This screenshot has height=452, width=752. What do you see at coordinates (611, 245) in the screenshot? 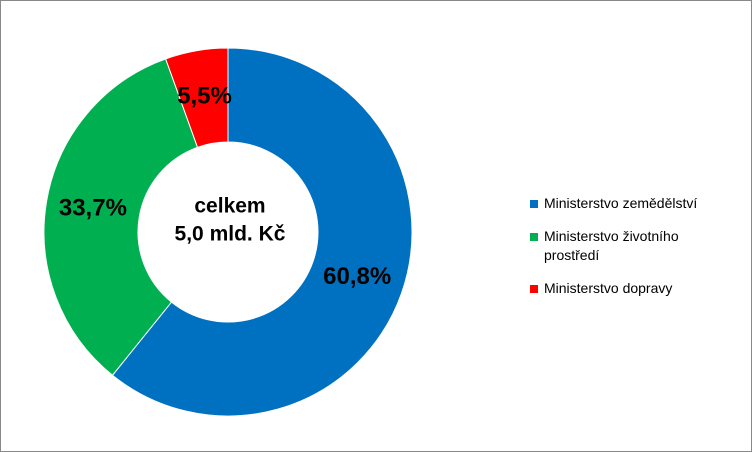
I see `legend-label: Ministerstvo životního prostředí` at bounding box center [611, 245].